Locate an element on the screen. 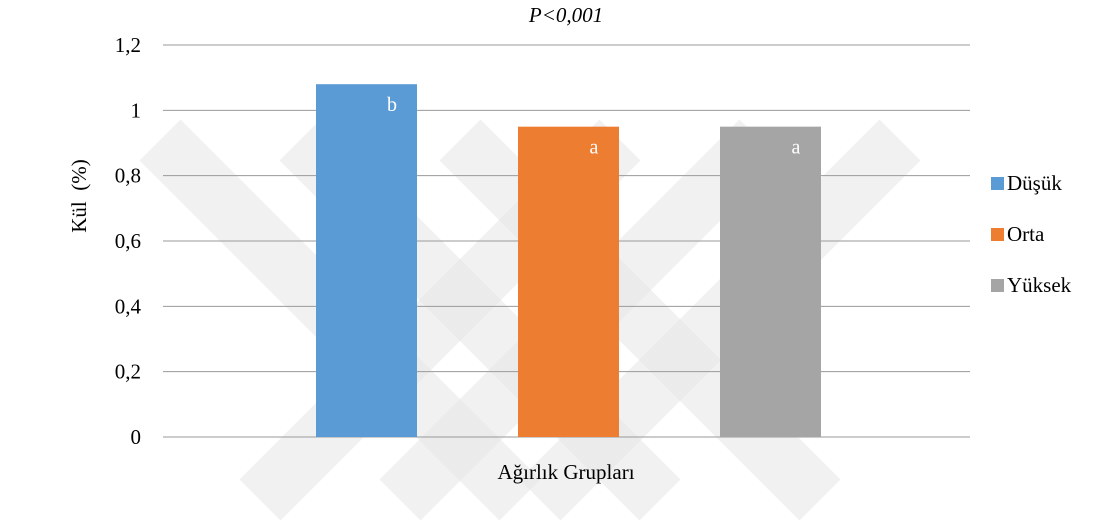  y-tick-label: 0,6 is located at coordinates (128, 241).